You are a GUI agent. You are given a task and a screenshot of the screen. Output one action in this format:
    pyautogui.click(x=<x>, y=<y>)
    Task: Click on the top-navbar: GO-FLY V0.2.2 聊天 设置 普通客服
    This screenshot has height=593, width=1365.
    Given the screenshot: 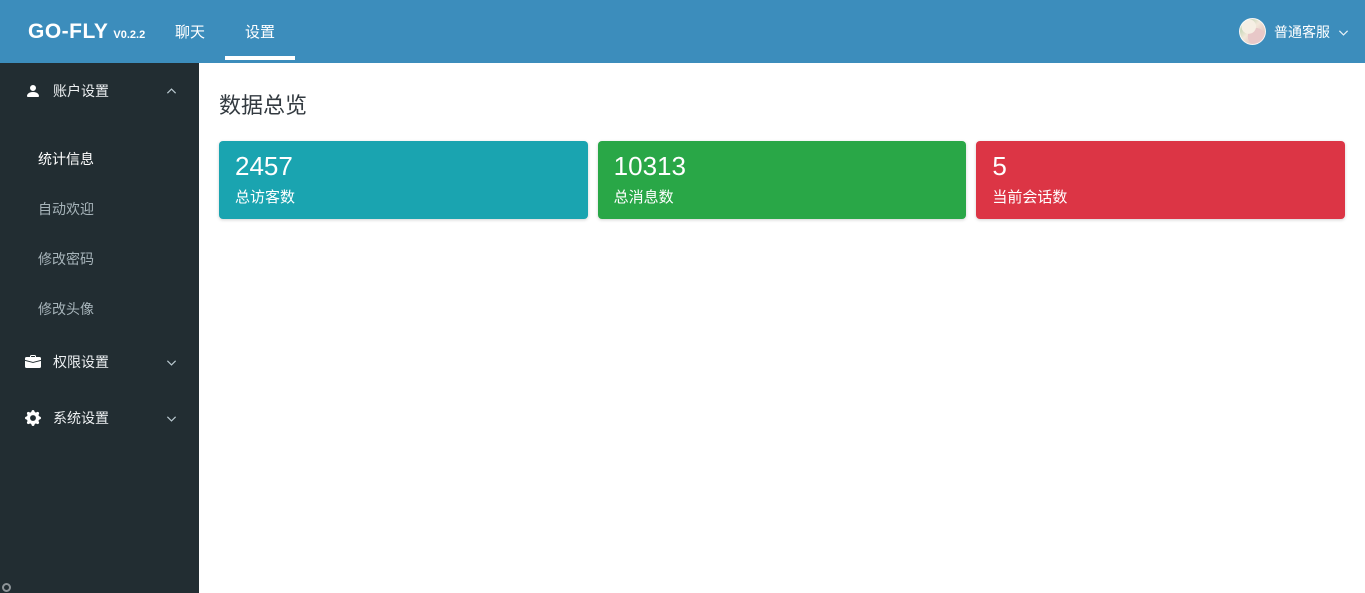 What is the action you would take?
    pyautogui.click(x=682, y=31)
    